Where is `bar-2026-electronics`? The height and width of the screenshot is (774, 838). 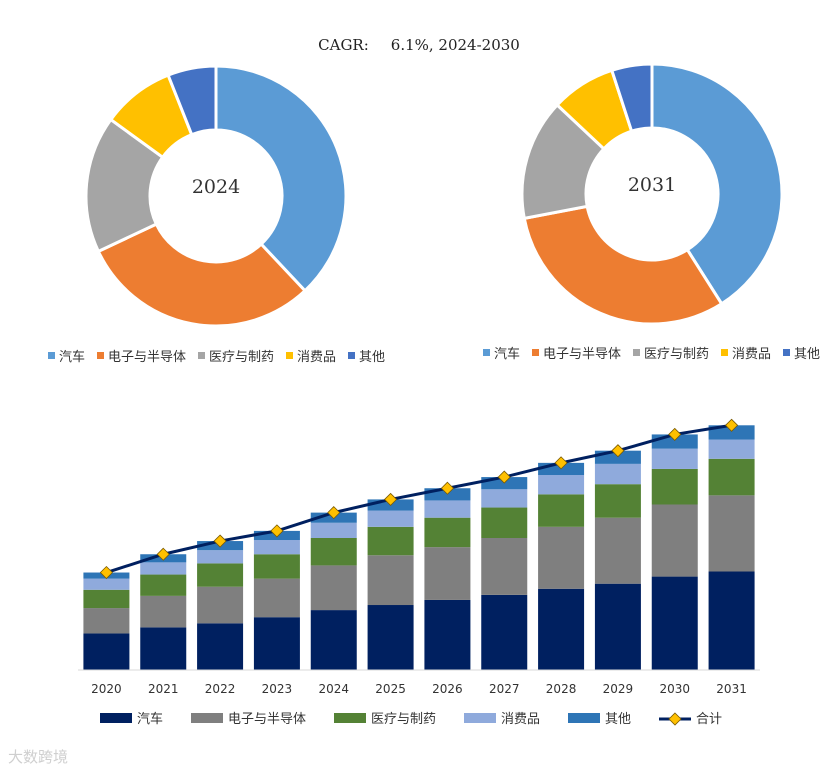
bar-2026-electronics is located at coordinates (447, 573).